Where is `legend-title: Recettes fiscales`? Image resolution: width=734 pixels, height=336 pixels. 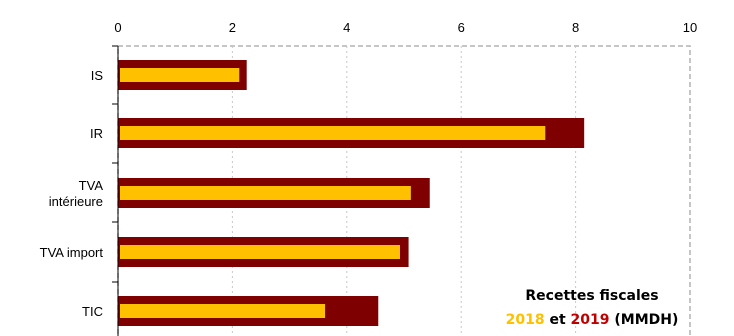 legend-title: Recettes fiscales is located at coordinates (591, 296).